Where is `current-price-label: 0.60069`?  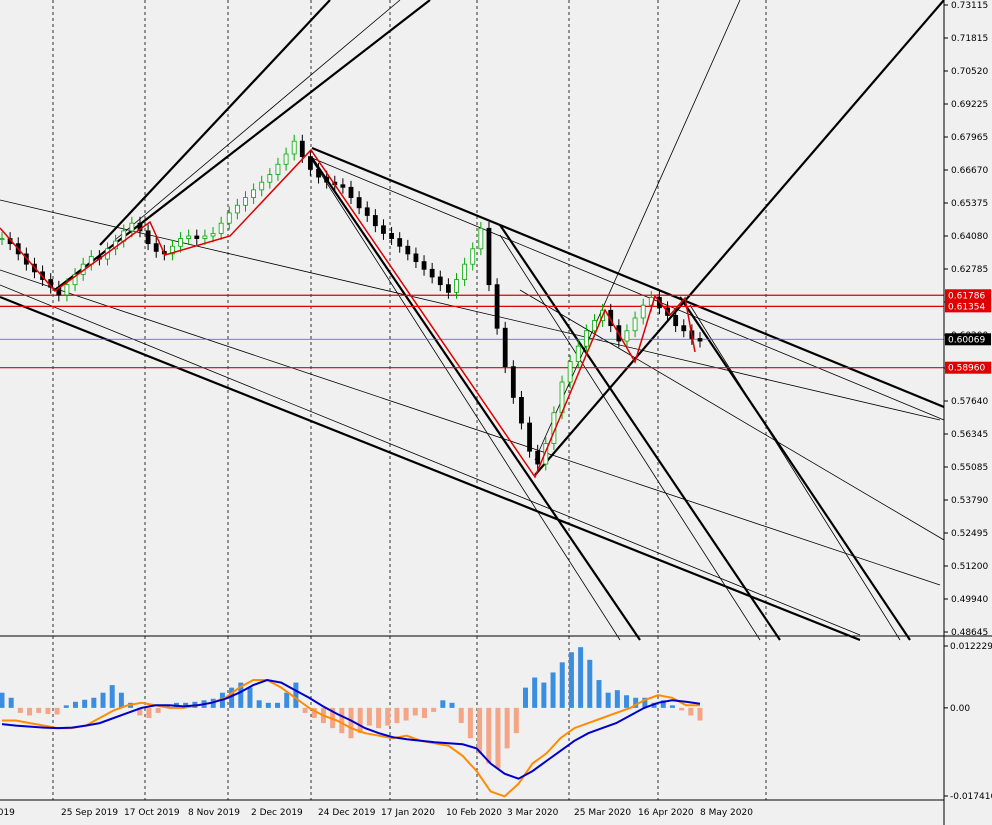 current-price-label: 0.60069 is located at coordinates (966, 340).